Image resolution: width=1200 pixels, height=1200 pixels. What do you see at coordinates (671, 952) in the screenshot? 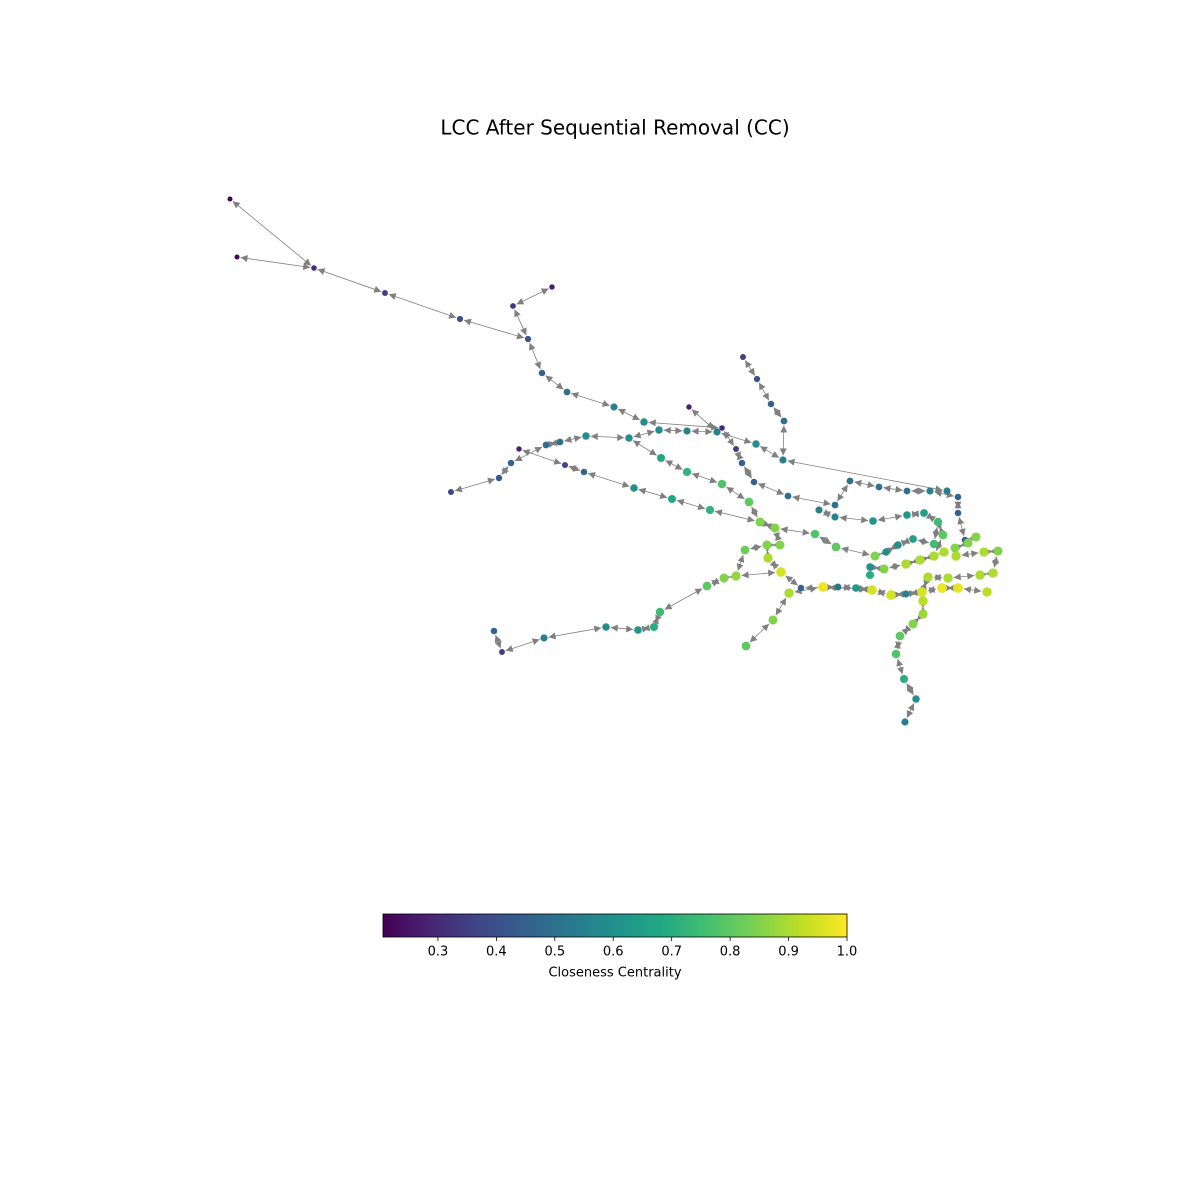
I see `colorbar-tick-label: 0.7` at bounding box center [671, 952].